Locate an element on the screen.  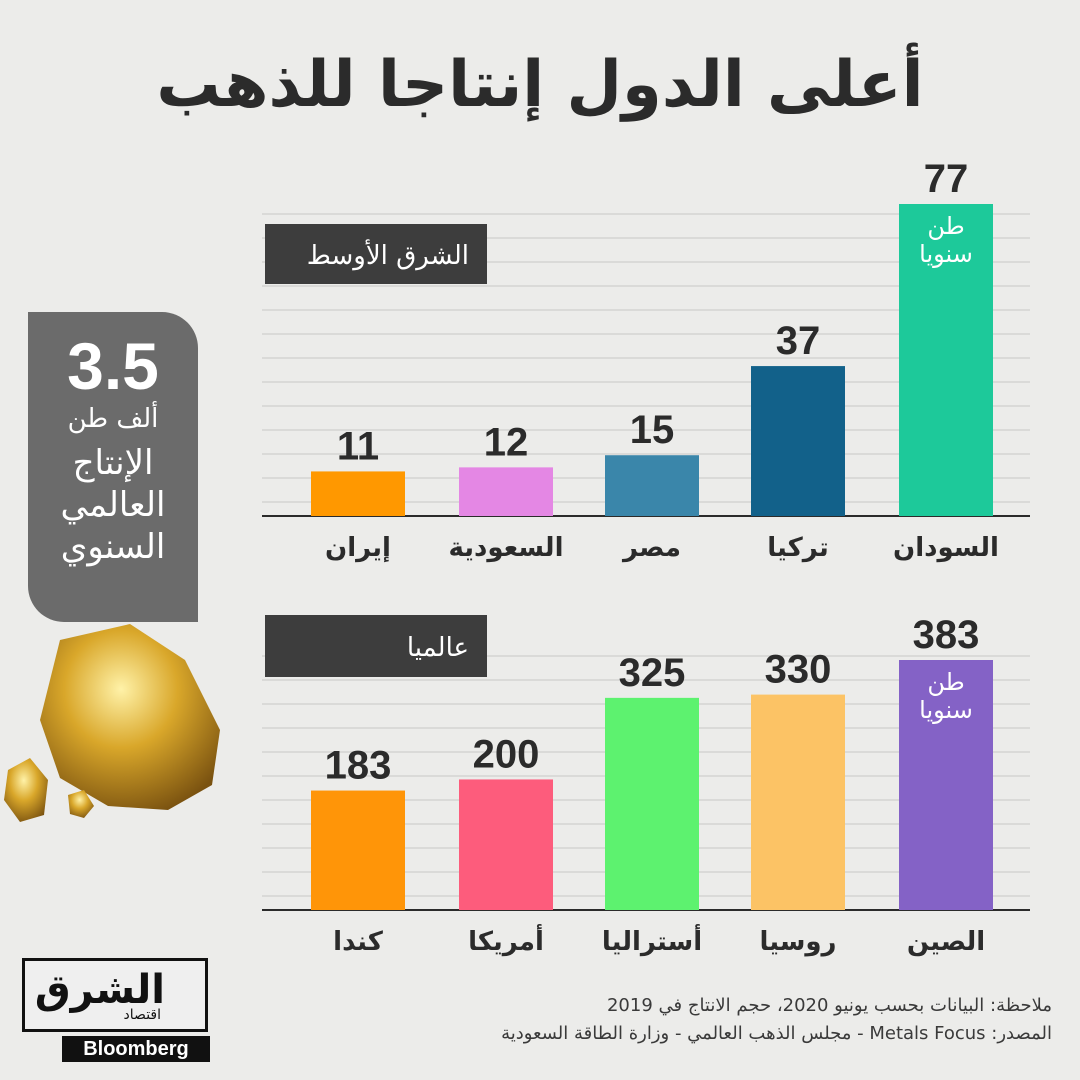
data-label: 11 is located at coordinates (358, 446).